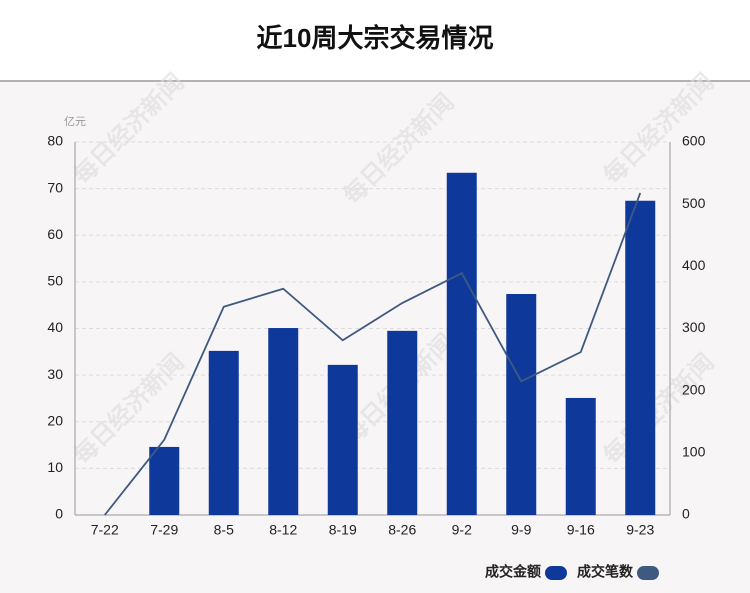  Describe the element at coordinates (55, 327) in the screenshot. I see `y-tick-label: 40` at that location.